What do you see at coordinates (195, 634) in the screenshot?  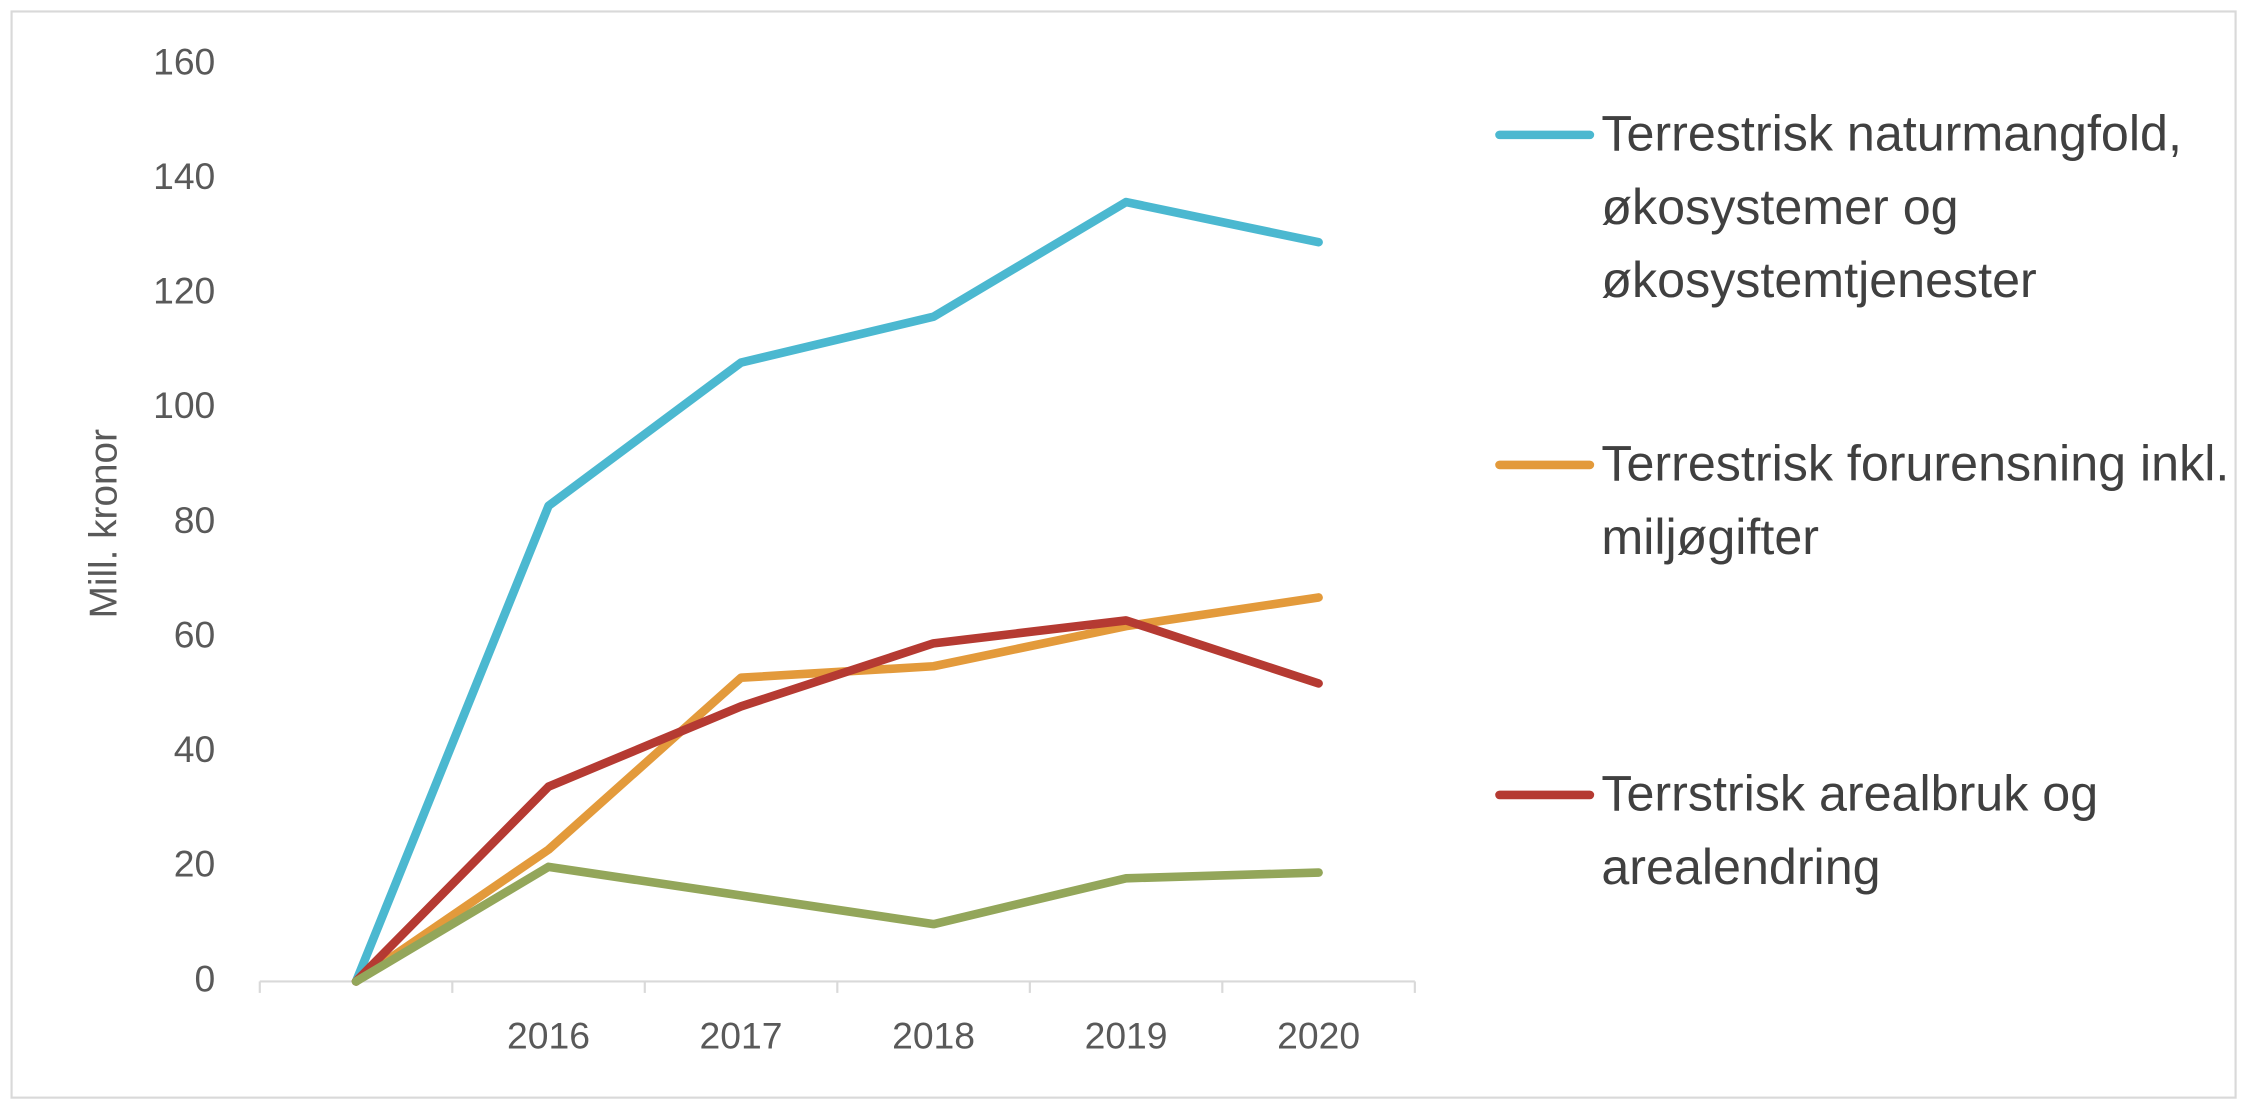 I see `y-tick-label: 60` at bounding box center [195, 634].